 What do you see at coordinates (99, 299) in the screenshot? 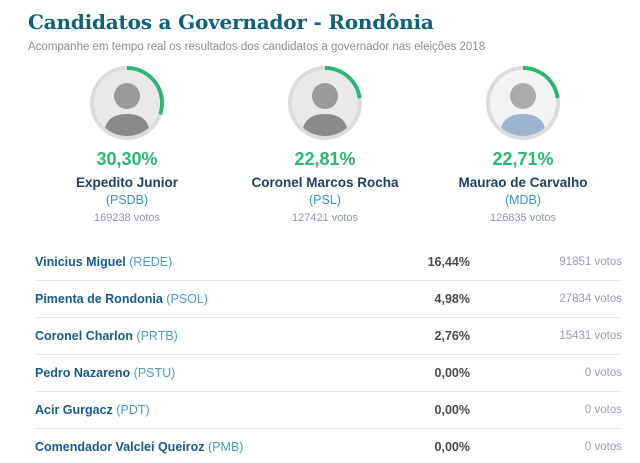
I see `row-candidate-name: Pimenta de Rondonia` at bounding box center [99, 299].